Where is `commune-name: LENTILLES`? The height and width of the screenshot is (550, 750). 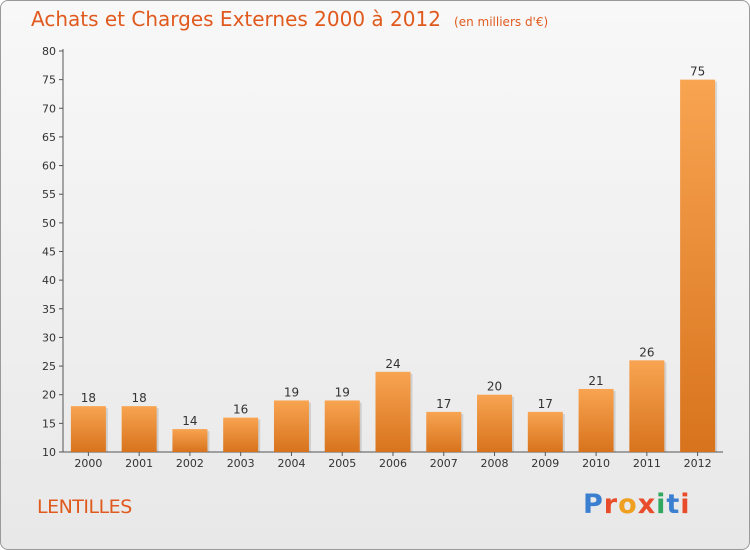 commune-name: LENTILLES is located at coordinates (84, 507).